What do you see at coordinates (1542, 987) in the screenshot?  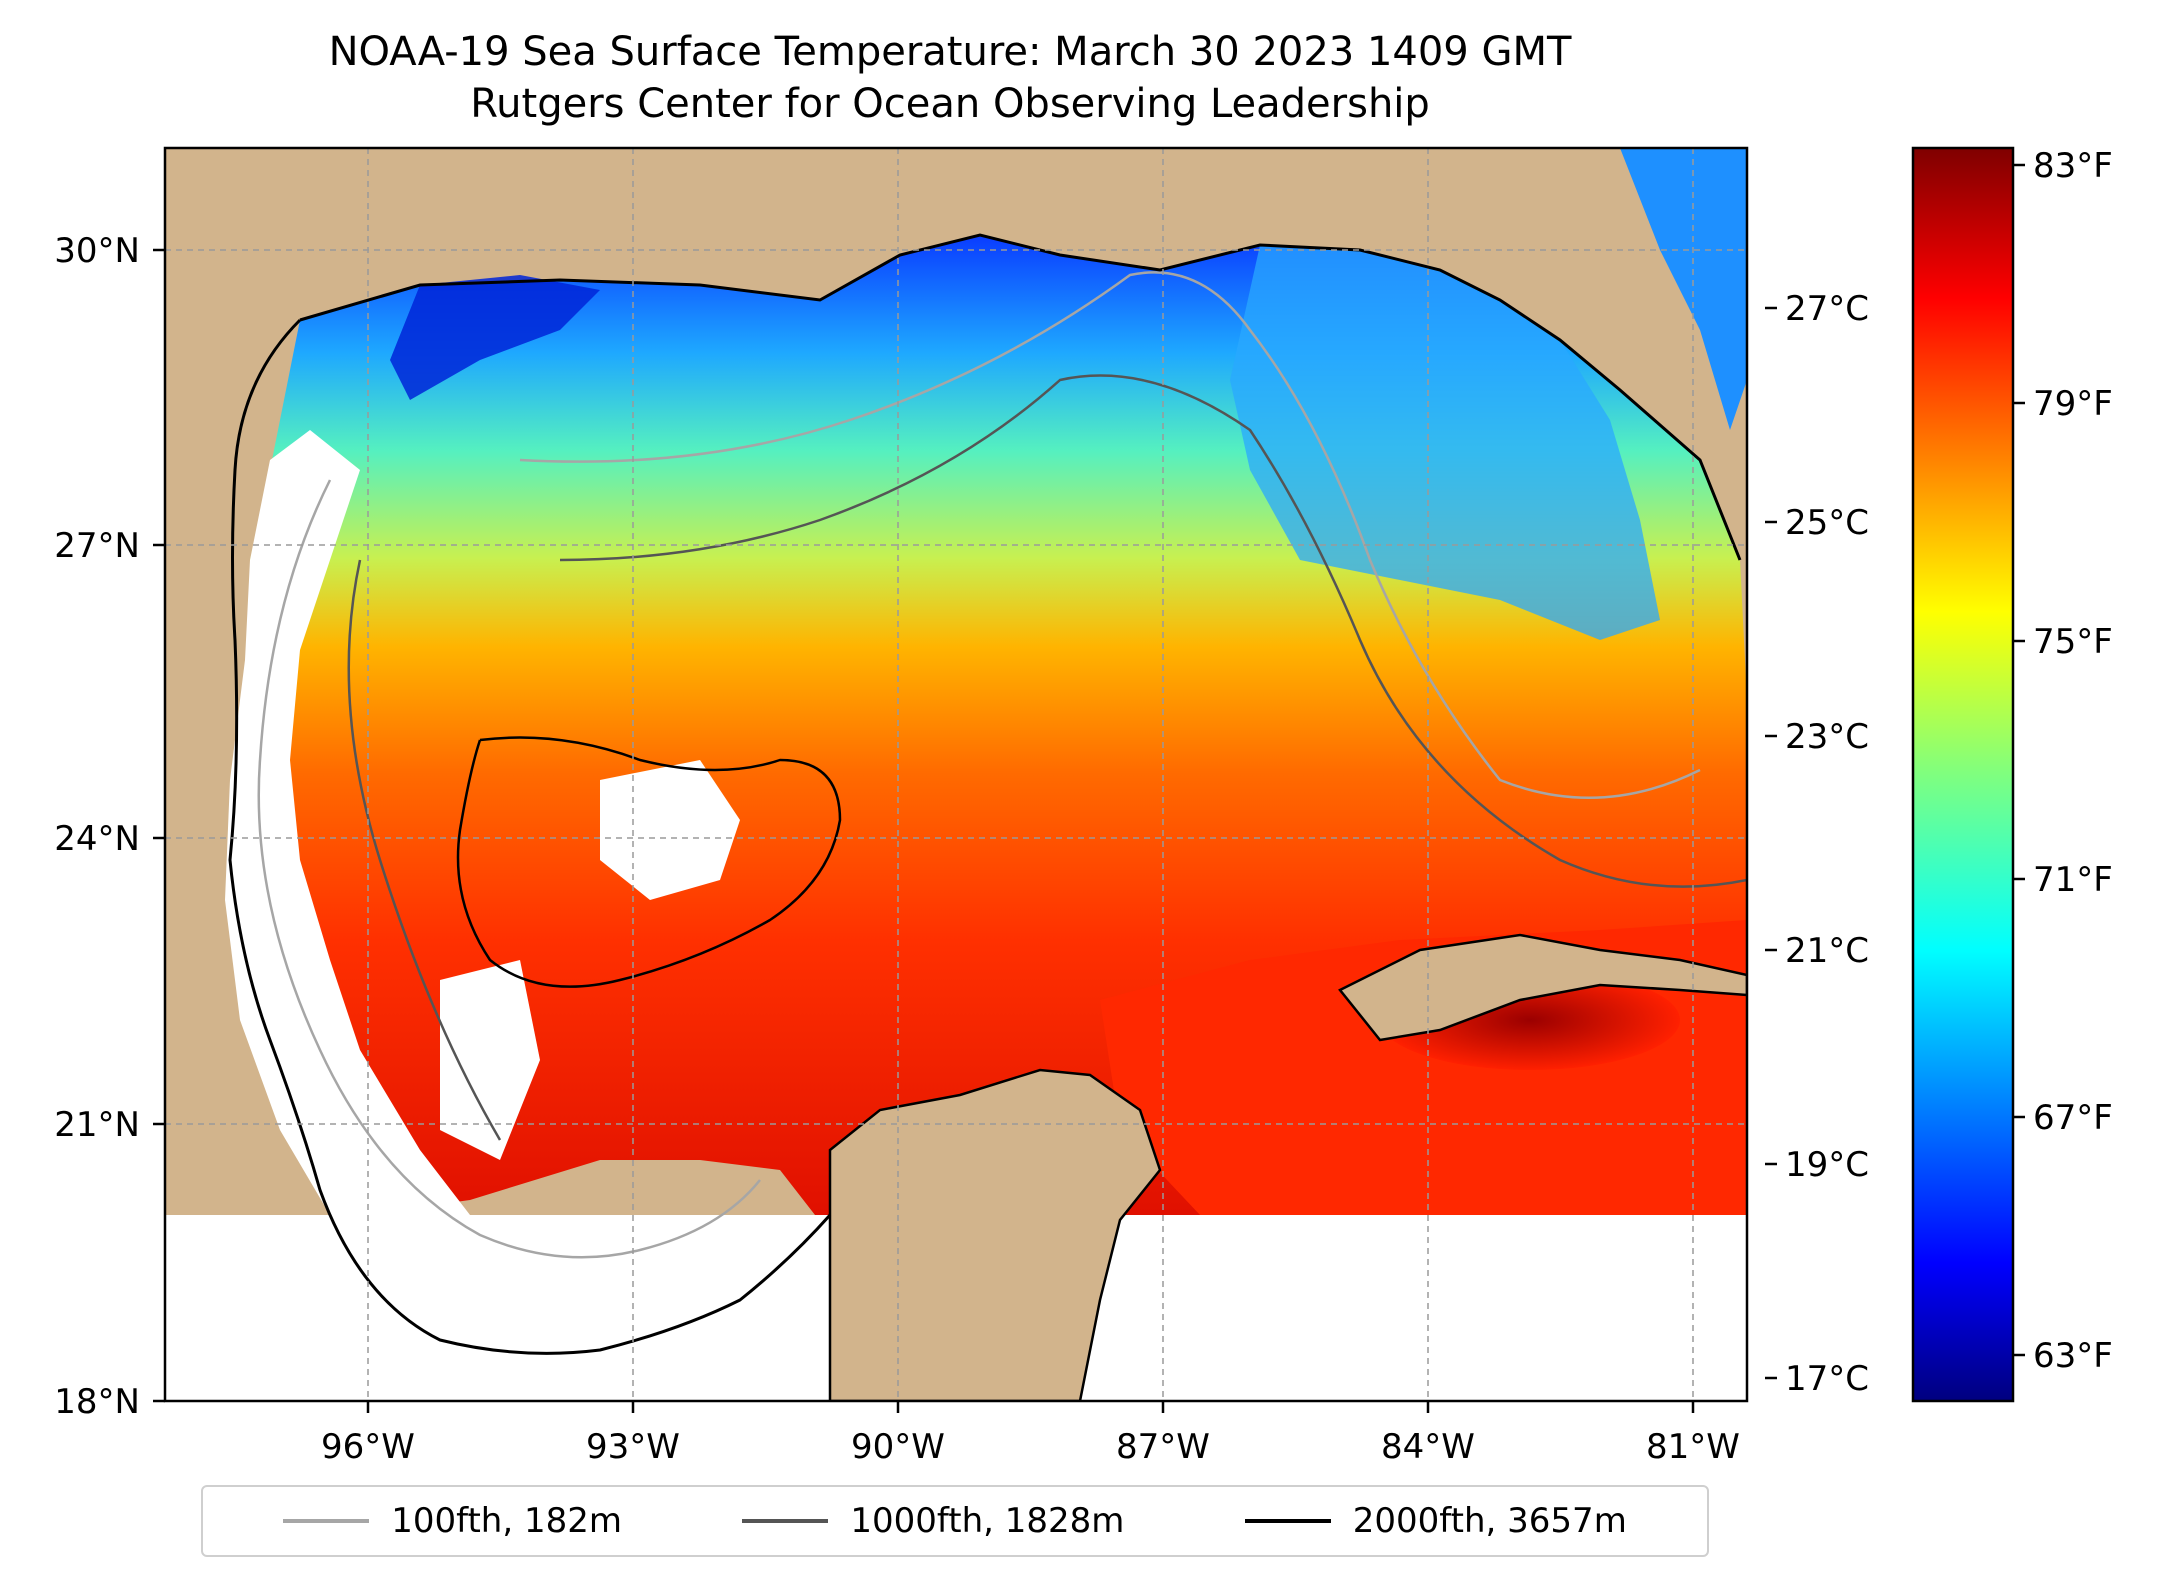 I see `cuba-island` at bounding box center [1542, 987].